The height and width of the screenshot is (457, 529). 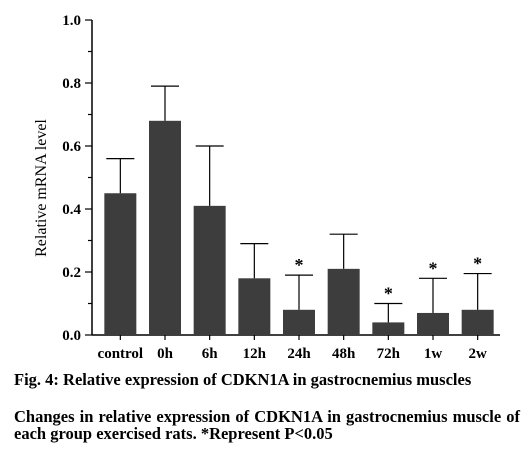 I want to click on y-ticks: 0.0 0.2 0.4 0.6 0.8 1.0, so click(x=77, y=178).